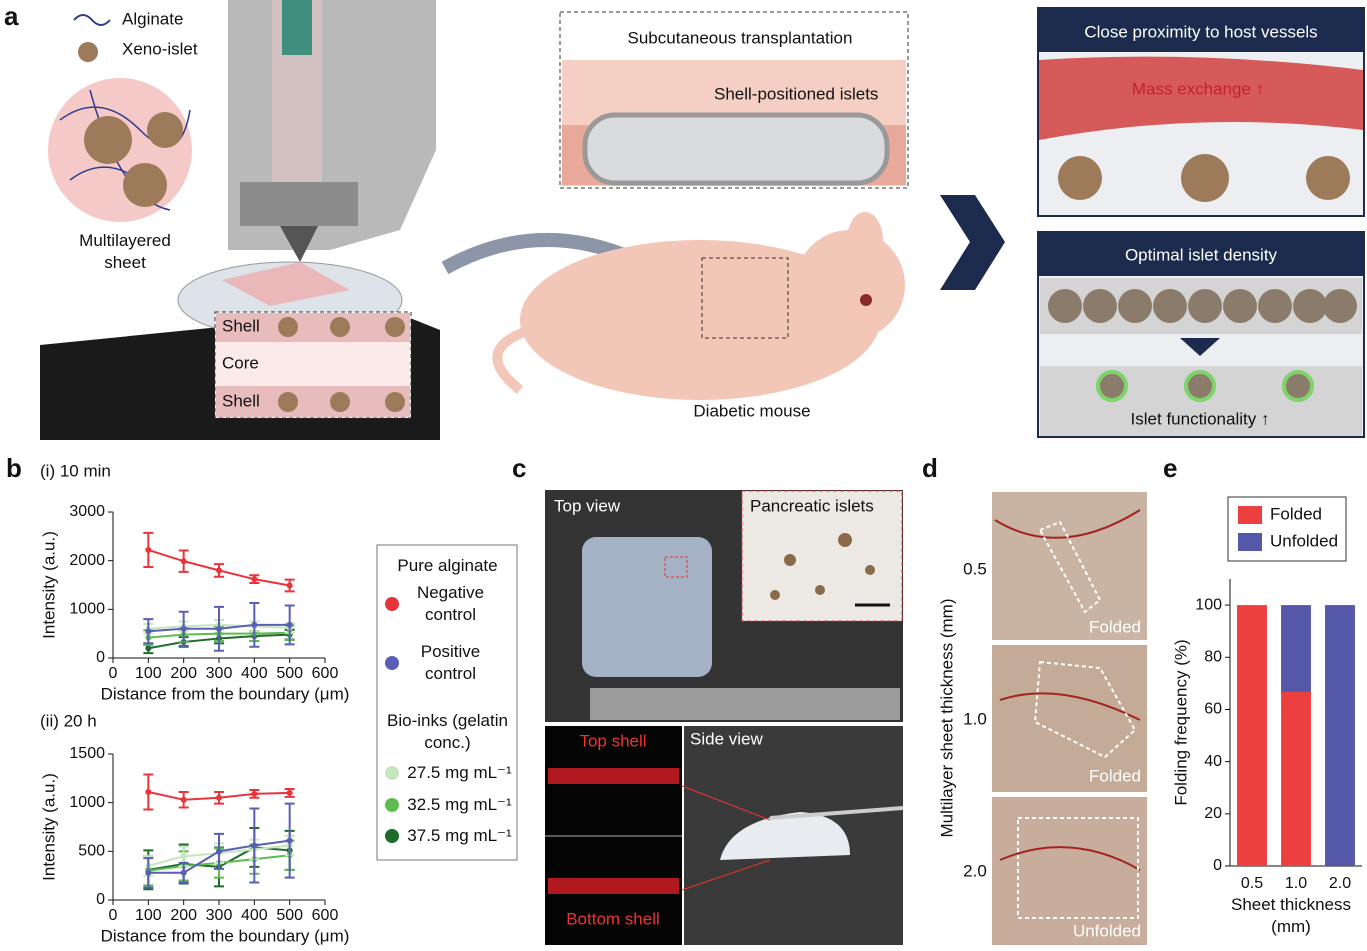 This screenshot has width=1367, height=951. Describe the element at coordinates (11, 16) in the screenshot. I see `panel-label: a` at that location.